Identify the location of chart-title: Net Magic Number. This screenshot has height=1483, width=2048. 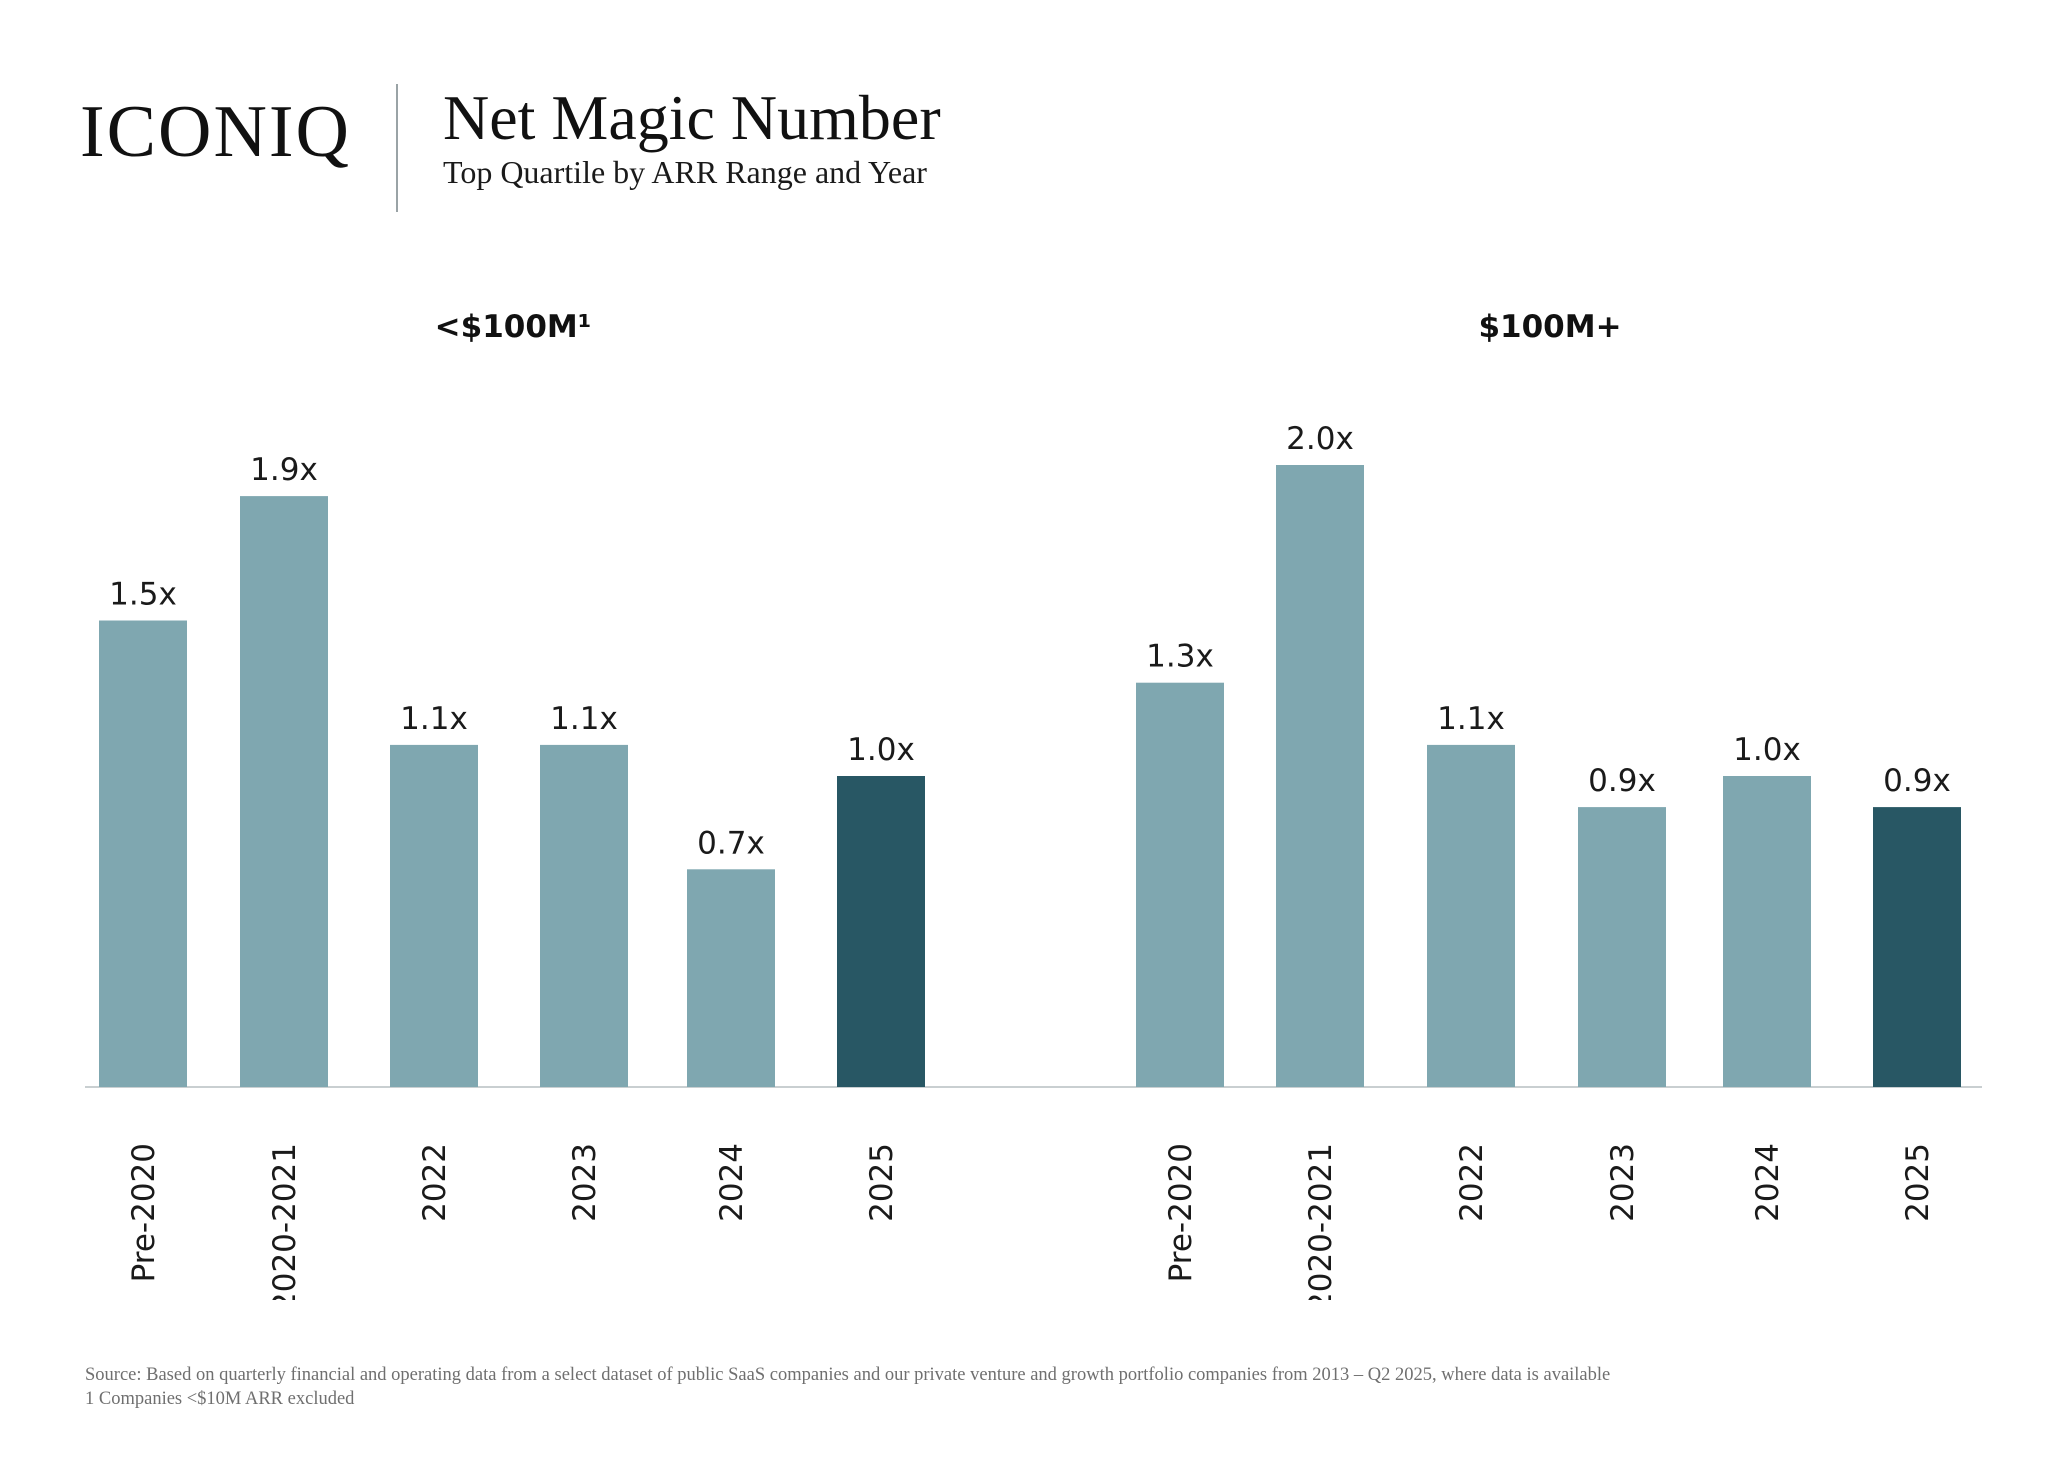
(692, 117).